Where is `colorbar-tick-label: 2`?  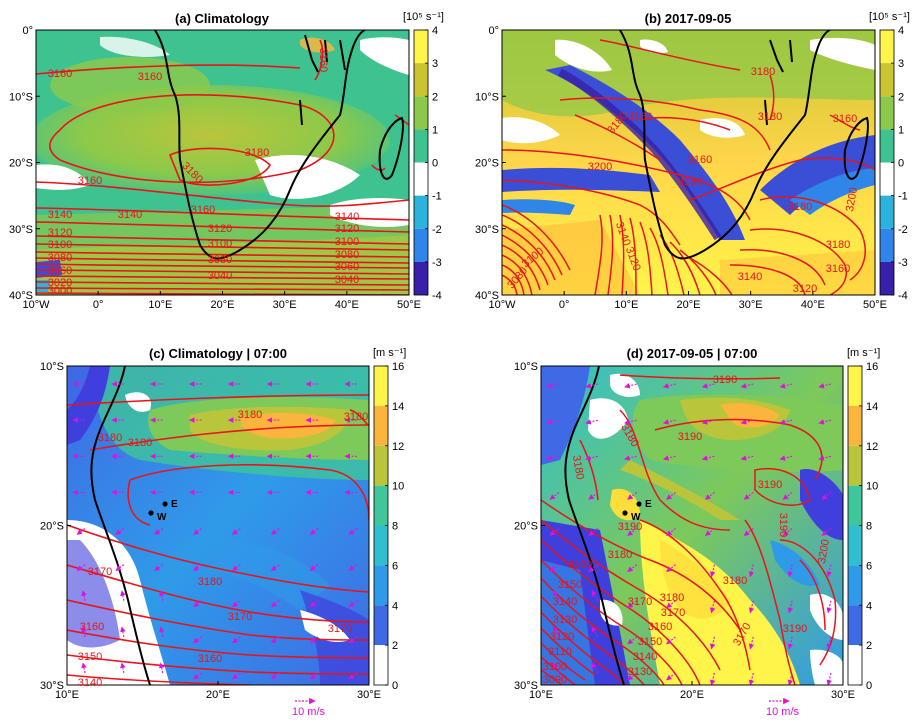
colorbar-tick-label: 2 is located at coordinates (901, 97).